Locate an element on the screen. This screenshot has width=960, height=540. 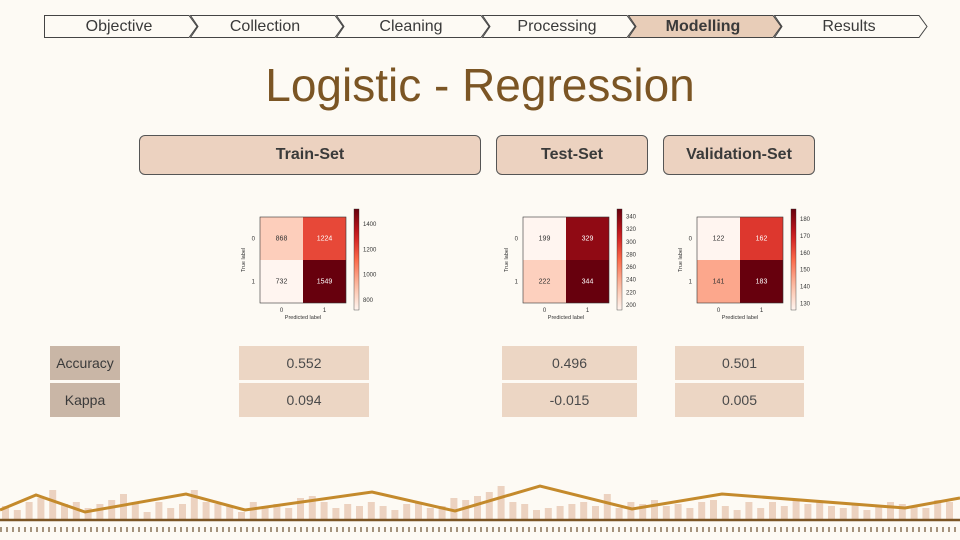
y-tick-label: 0 is located at coordinates (254, 240).